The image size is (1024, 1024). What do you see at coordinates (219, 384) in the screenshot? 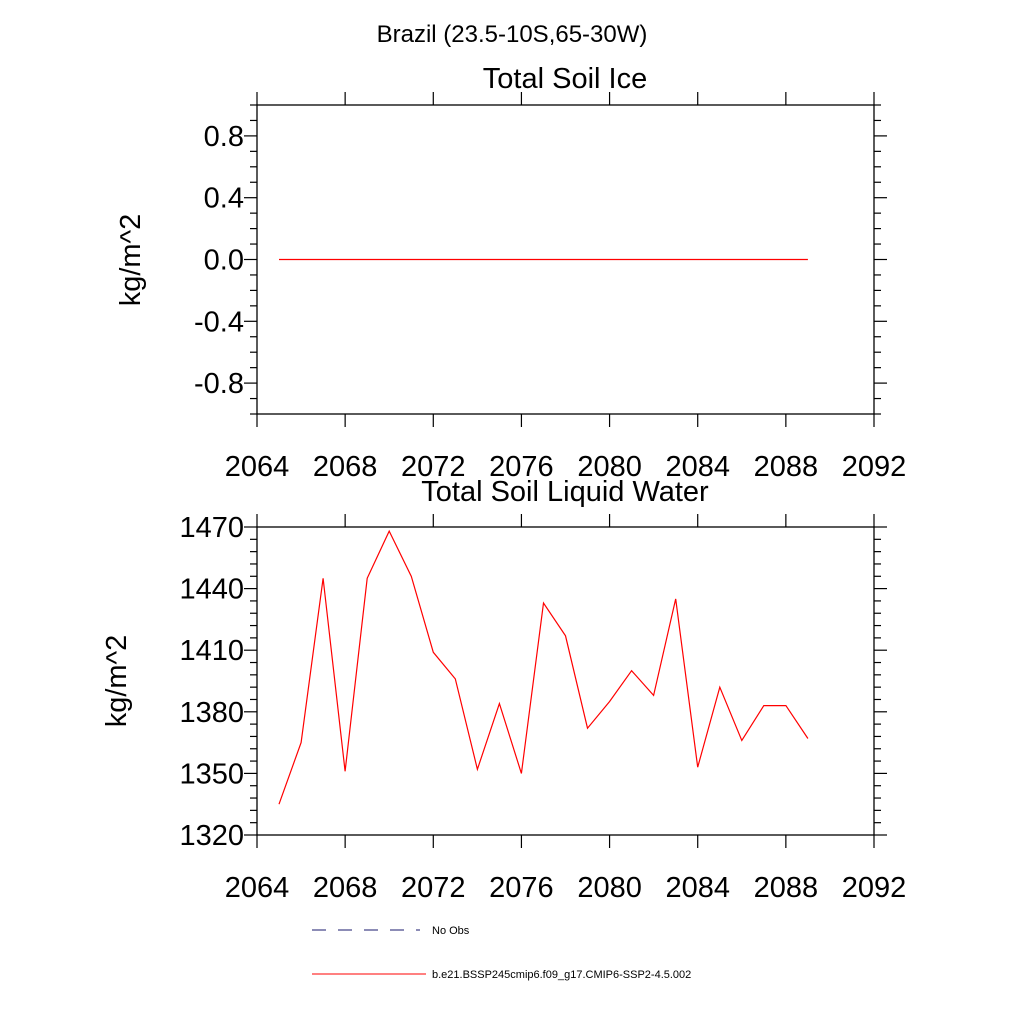
I see `y-tick-label: -0.8` at bounding box center [219, 384].